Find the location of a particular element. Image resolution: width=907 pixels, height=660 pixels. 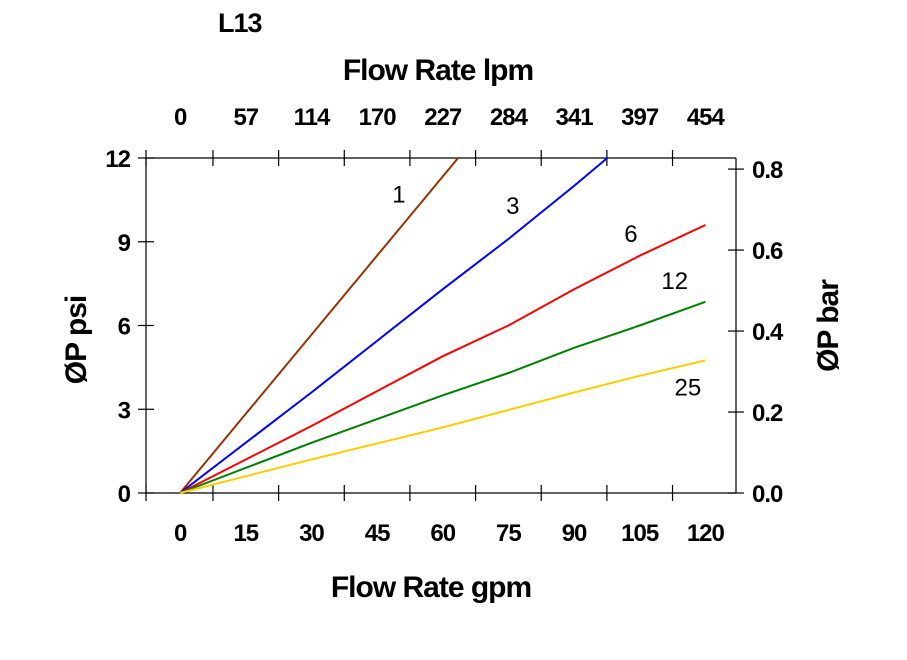

y2-tick-label: 0.6 is located at coordinates (767, 251).